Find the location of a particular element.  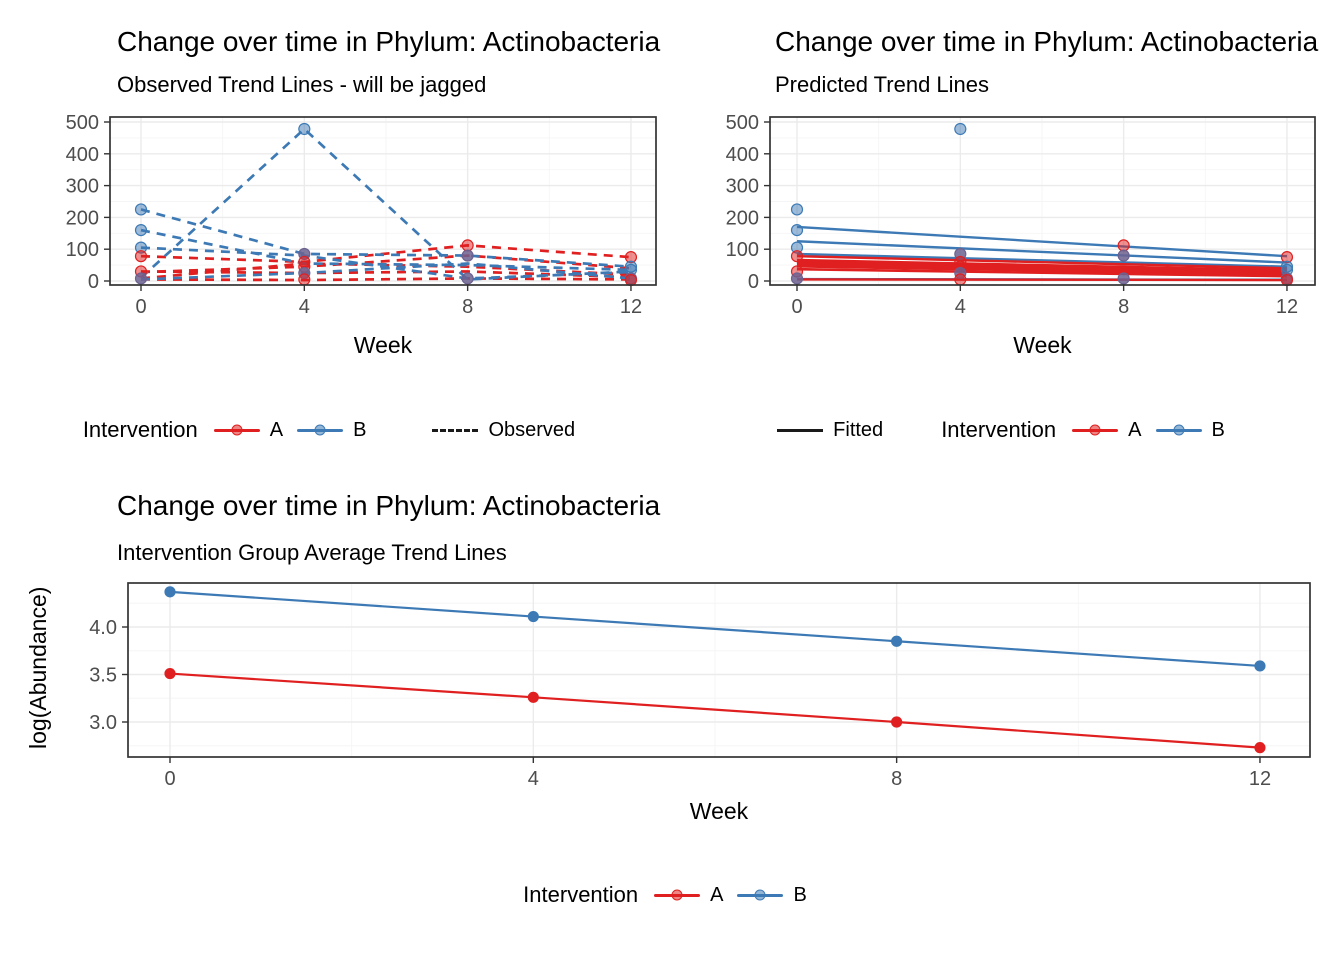

y-tick-label: 3.5 is located at coordinates (103, 676).